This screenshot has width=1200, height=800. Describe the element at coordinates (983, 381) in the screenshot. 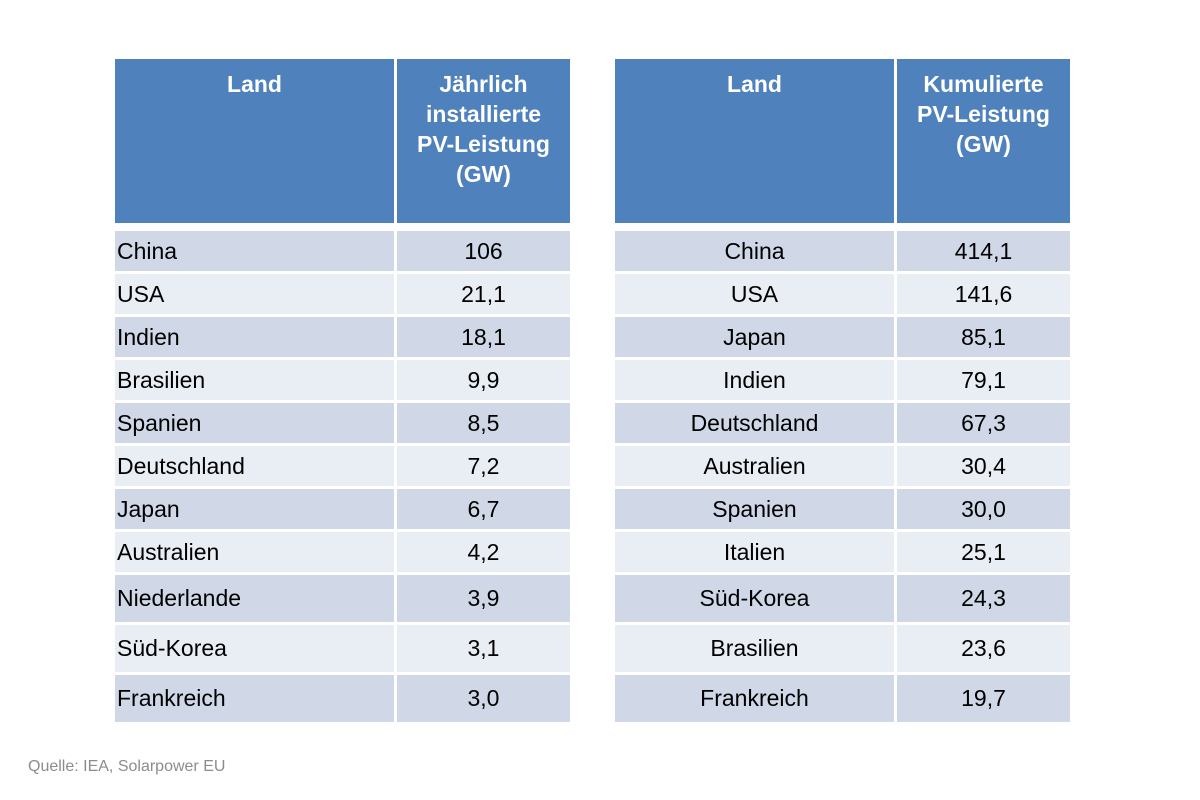

I see `value-cell: 79,1` at that location.